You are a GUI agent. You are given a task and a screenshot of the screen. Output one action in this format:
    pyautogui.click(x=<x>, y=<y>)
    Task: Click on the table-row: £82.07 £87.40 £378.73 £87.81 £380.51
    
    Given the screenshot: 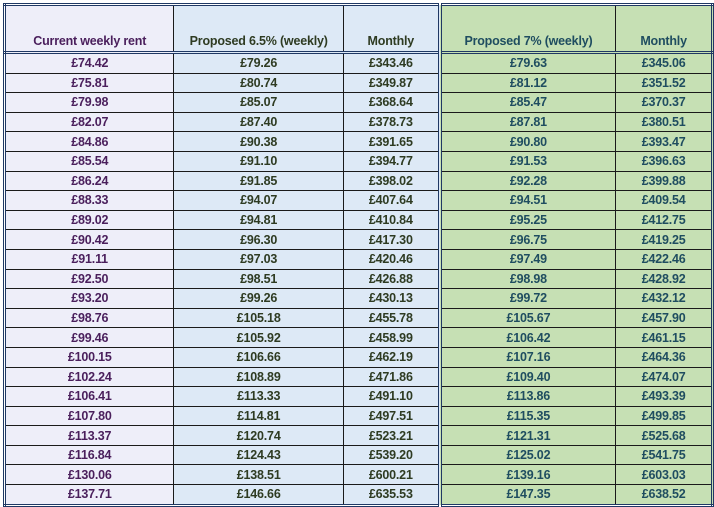 What is the action you would take?
    pyautogui.click(x=358, y=122)
    